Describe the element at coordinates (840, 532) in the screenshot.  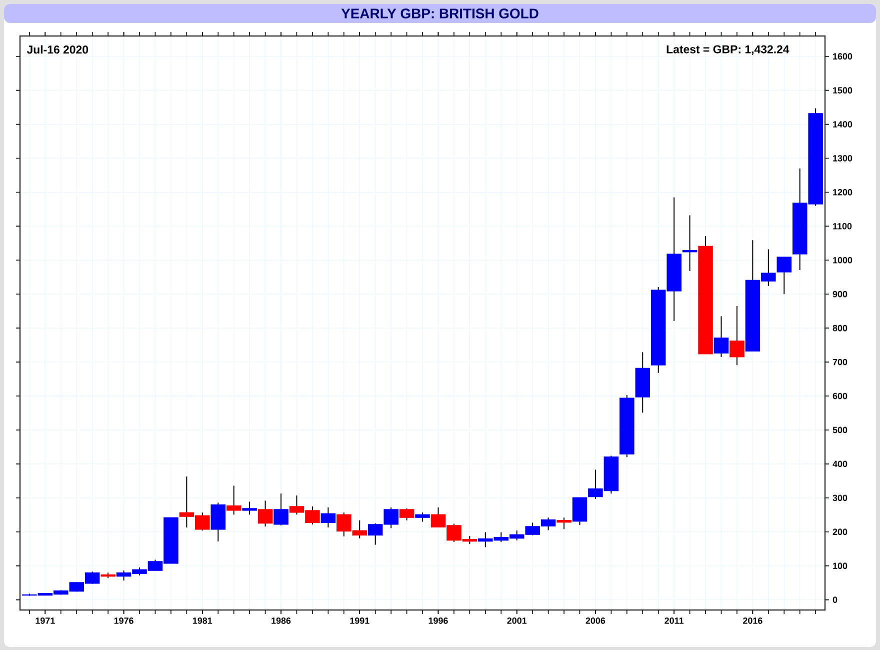
I see `y-tick-label: 200` at that location.